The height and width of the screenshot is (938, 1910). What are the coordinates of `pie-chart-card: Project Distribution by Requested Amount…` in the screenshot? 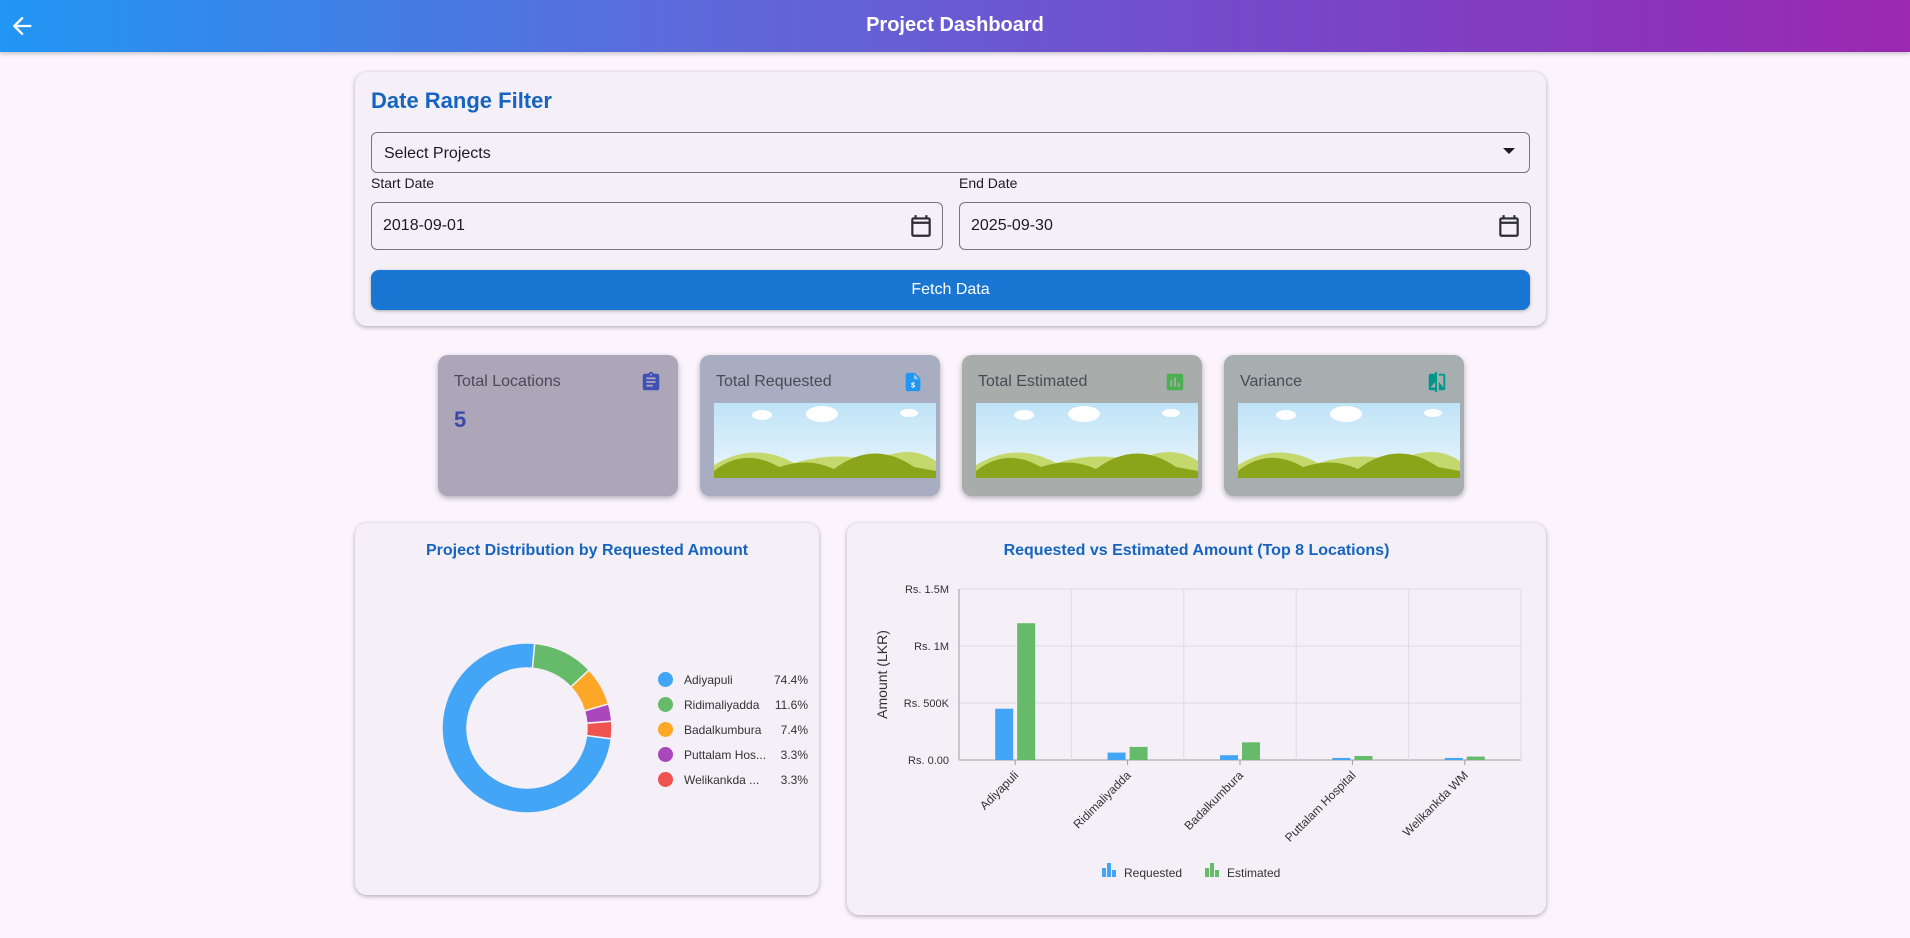 It's located at (587, 709).